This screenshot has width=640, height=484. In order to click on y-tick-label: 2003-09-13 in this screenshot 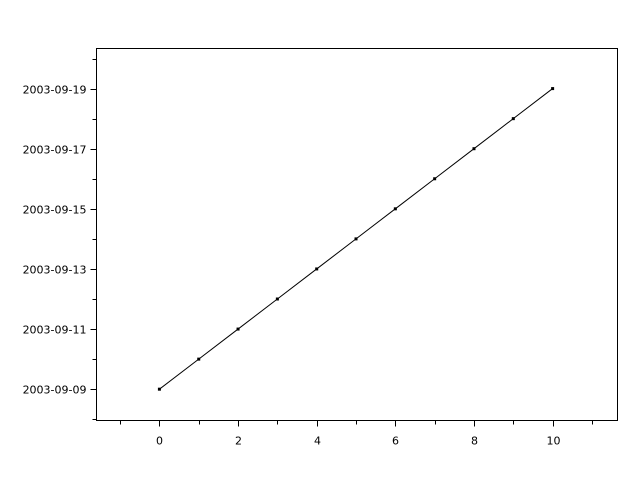, I will do `click(55, 270)`.